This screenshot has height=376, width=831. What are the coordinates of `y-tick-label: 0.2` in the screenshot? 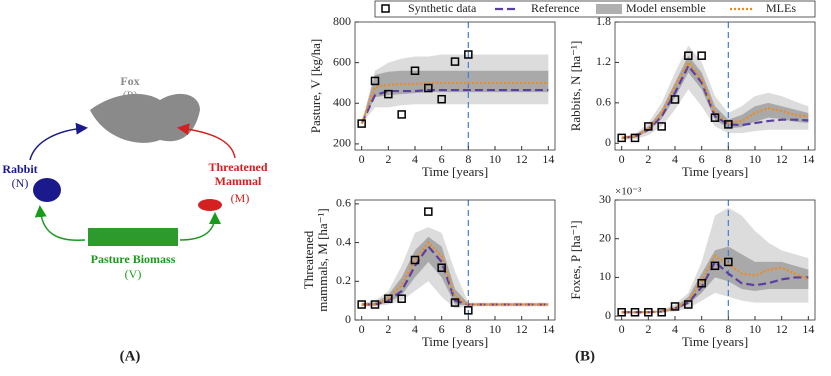 It's located at (343, 280).